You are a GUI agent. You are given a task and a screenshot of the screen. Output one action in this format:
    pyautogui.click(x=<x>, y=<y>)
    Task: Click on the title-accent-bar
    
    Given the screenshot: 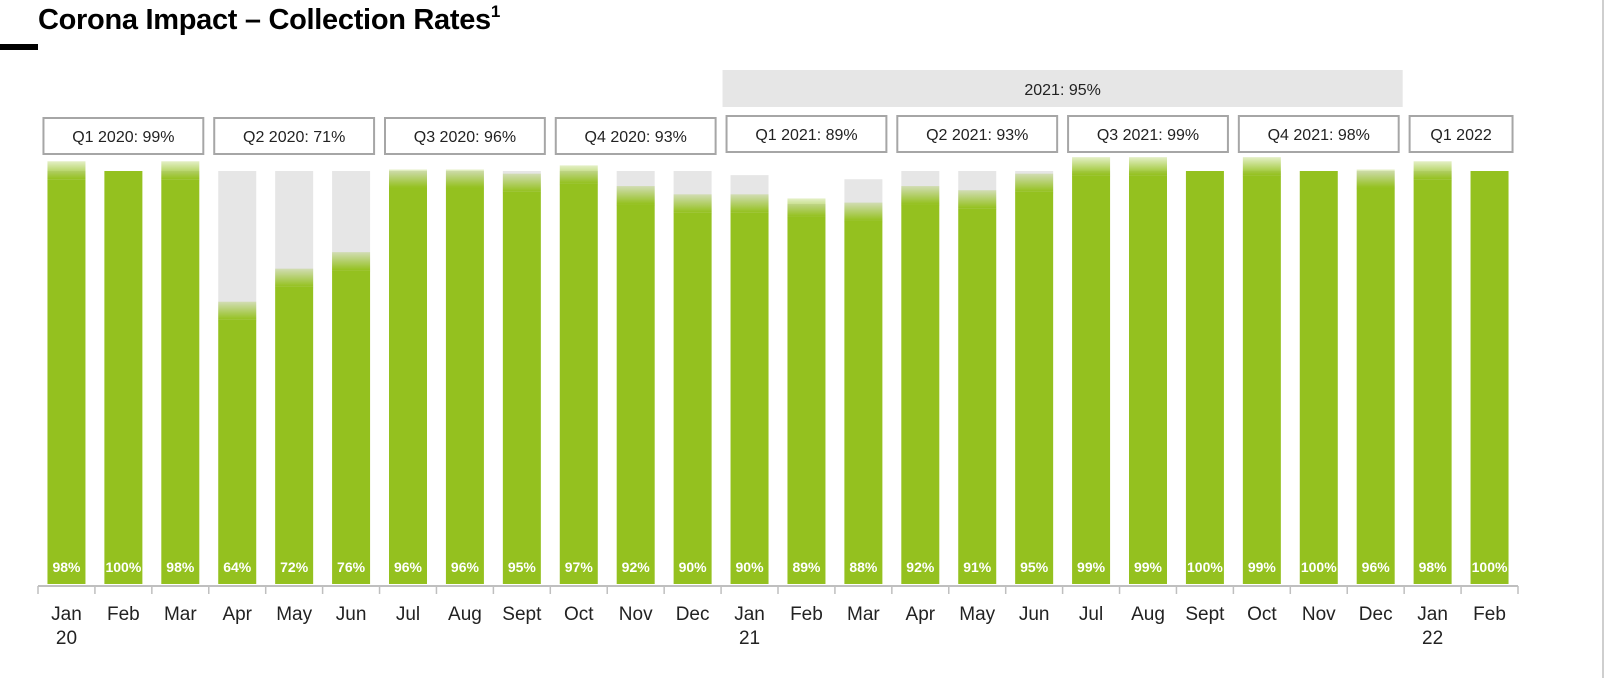 What is the action you would take?
    pyautogui.click(x=19, y=47)
    